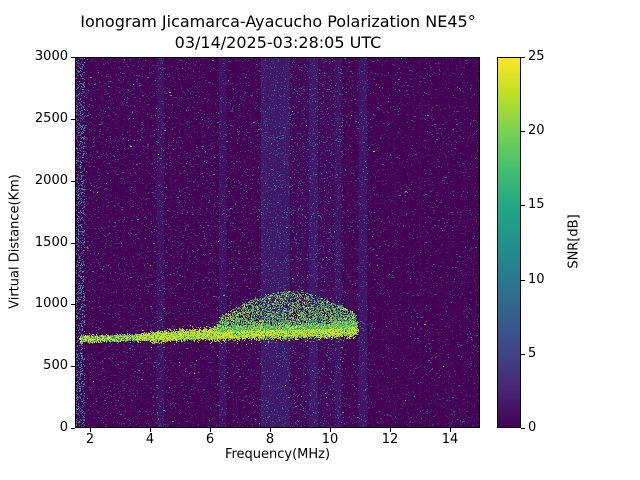  What do you see at coordinates (532, 427) in the screenshot?
I see `colorbar-tick-label: 0` at bounding box center [532, 427].